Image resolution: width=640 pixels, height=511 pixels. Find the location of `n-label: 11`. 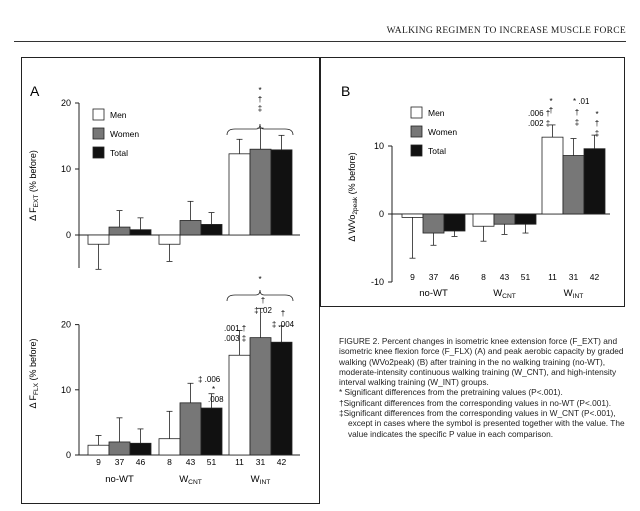

n-label: 11 is located at coordinates (552, 277).